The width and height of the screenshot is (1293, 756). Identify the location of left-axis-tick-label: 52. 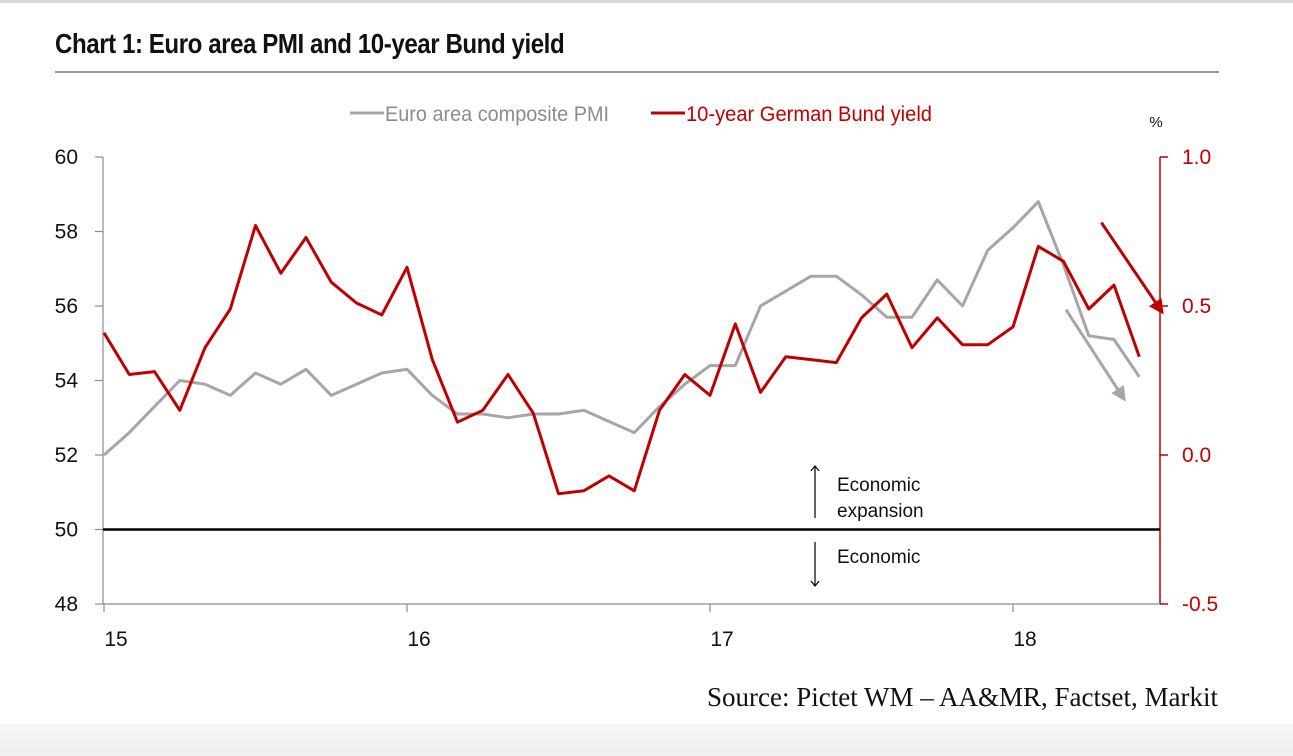
(66, 455).